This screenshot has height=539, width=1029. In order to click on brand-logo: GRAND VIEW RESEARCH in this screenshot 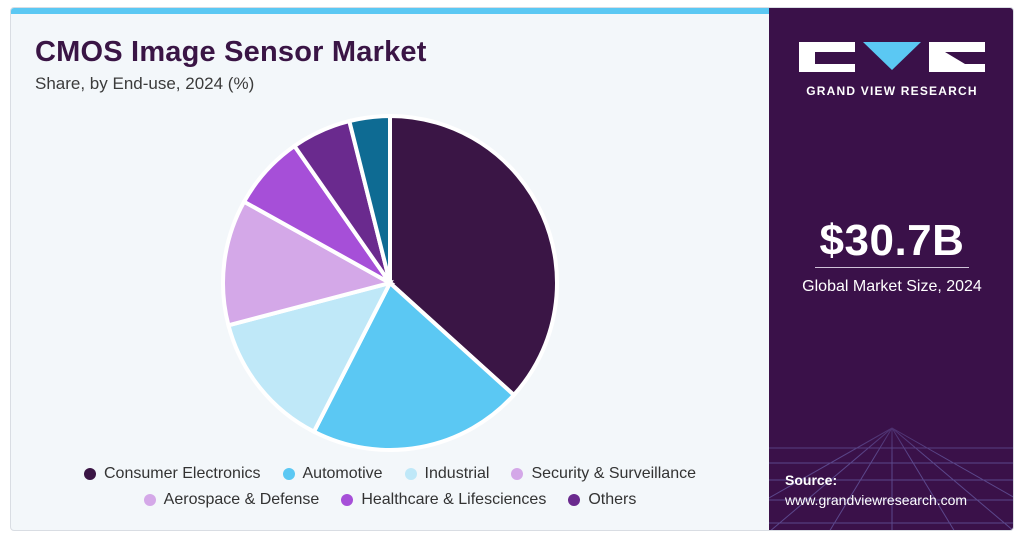, I will do `click(892, 68)`.